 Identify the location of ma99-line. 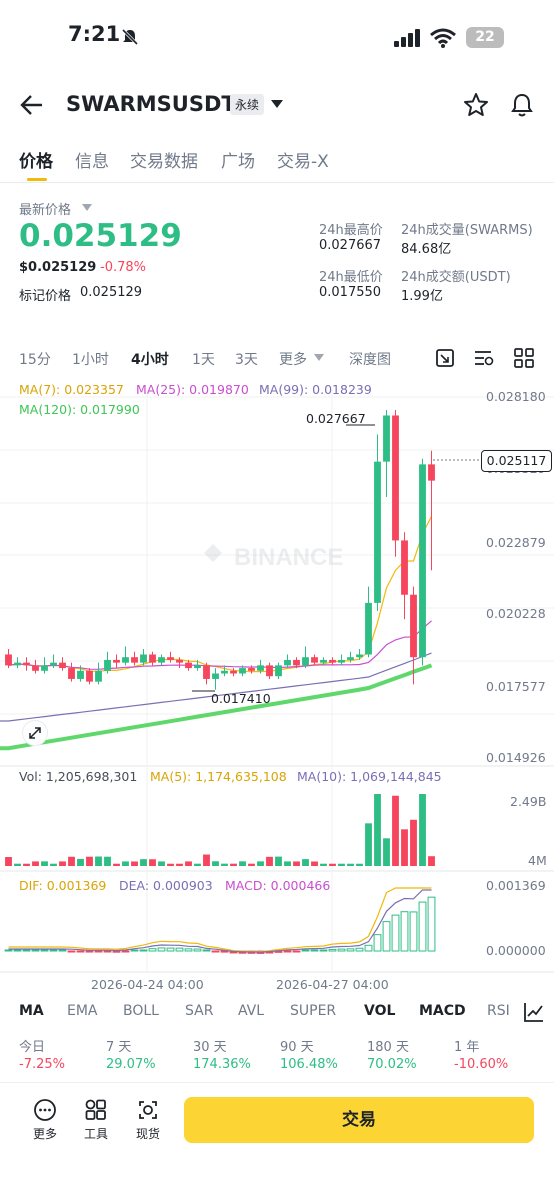
(216, 687).